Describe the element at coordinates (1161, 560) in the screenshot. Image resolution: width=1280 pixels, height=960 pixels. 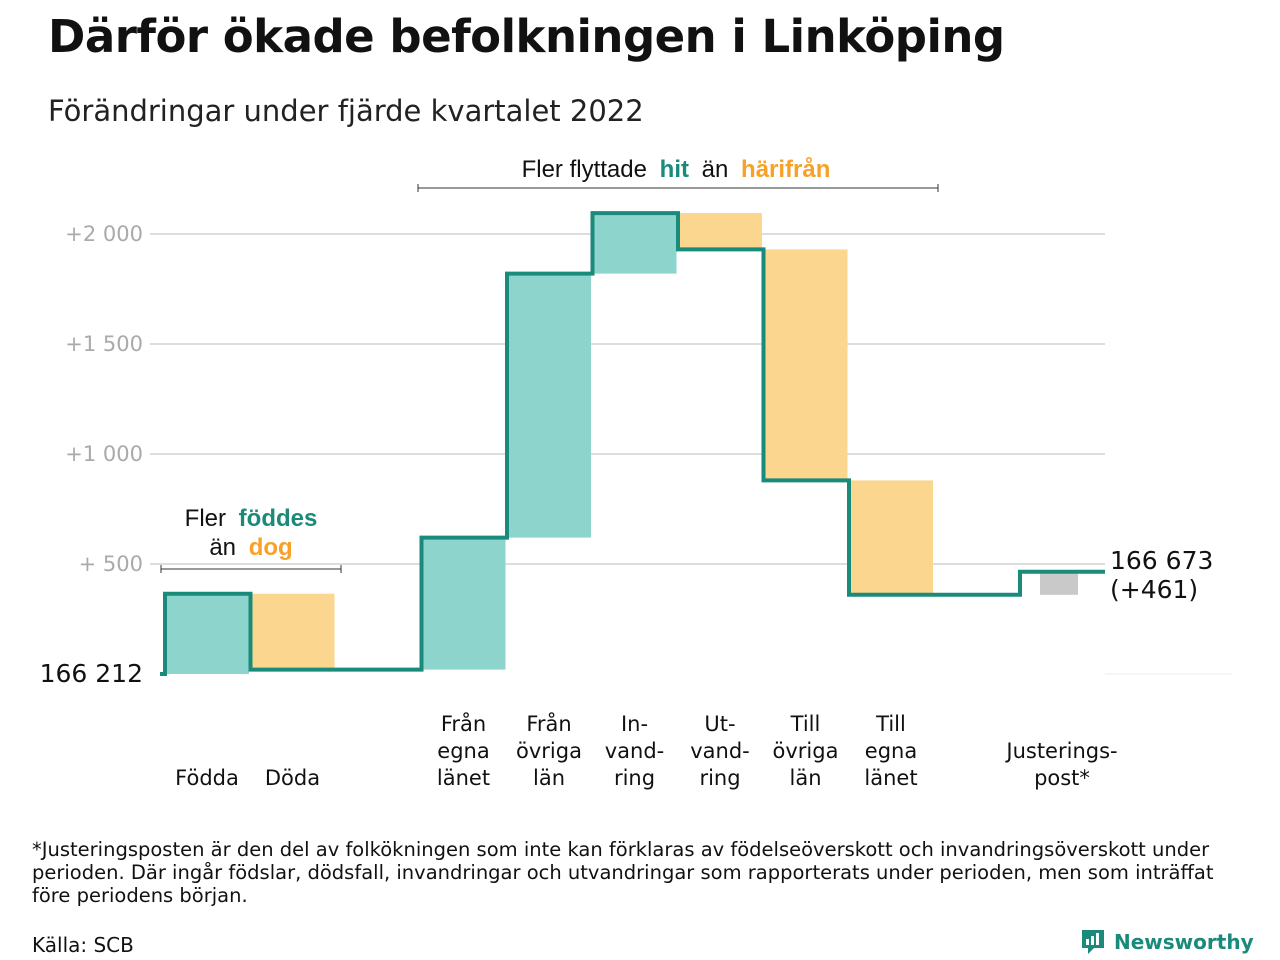
I see `end-value-label: 166 673` at that location.